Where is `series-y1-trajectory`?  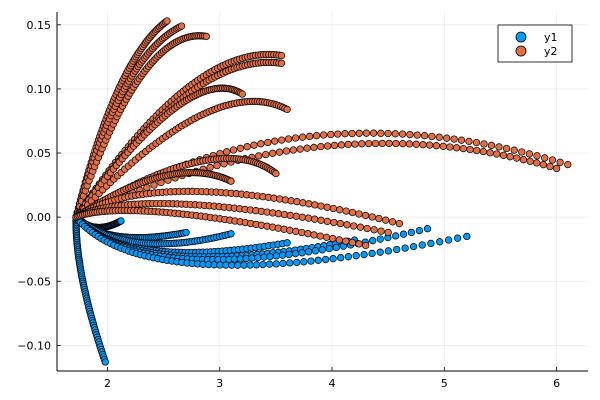 series-y1-trajectory is located at coordinates (90, 289).